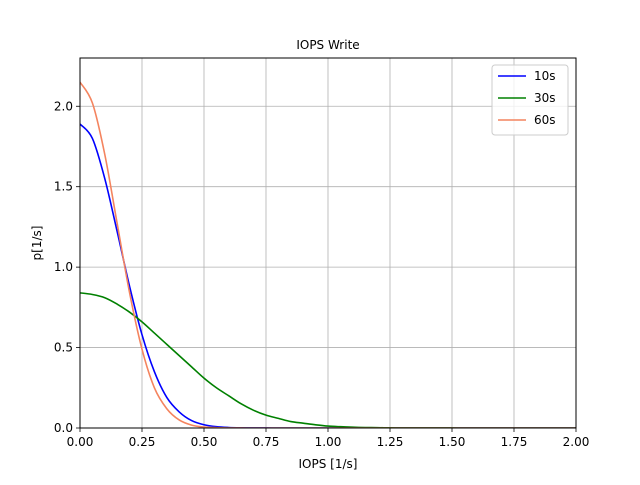  What do you see at coordinates (63, 187) in the screenshot?
I see `y-tick-label: 1.5` at bounding box center [63, 187].